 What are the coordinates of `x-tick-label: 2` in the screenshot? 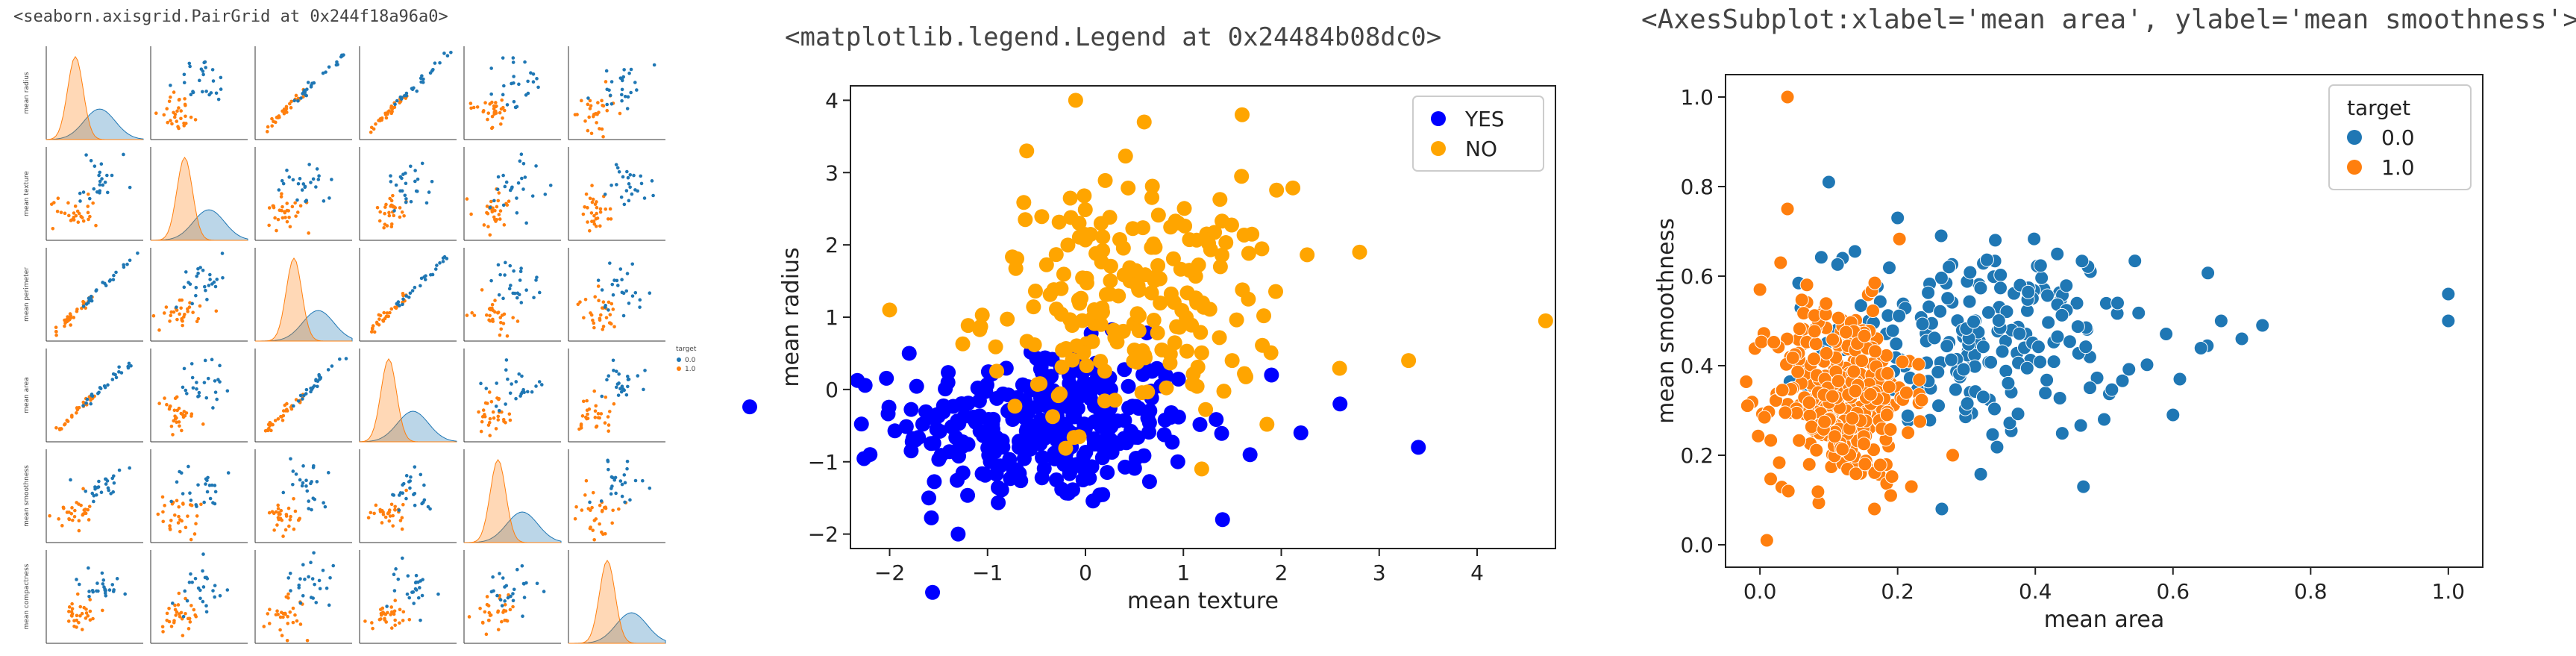 It's located at (1281, 572).